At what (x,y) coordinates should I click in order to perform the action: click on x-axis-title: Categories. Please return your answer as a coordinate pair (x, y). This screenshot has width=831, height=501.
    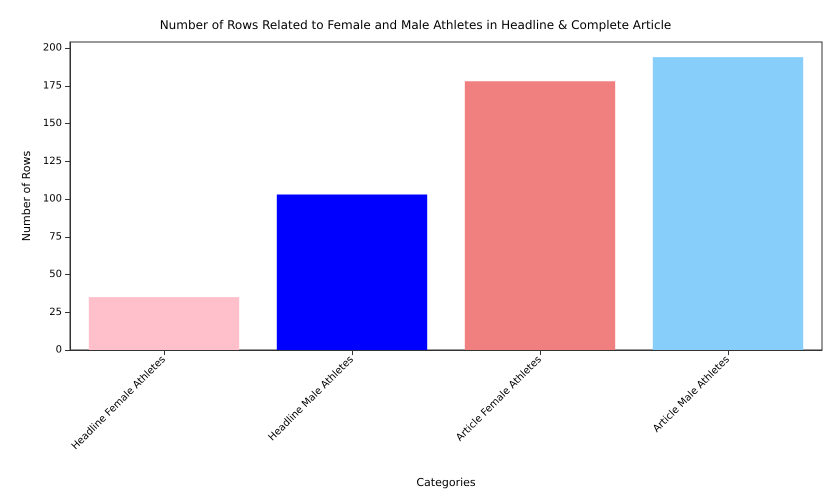
    Looking at the image, I should click on (446, 482).